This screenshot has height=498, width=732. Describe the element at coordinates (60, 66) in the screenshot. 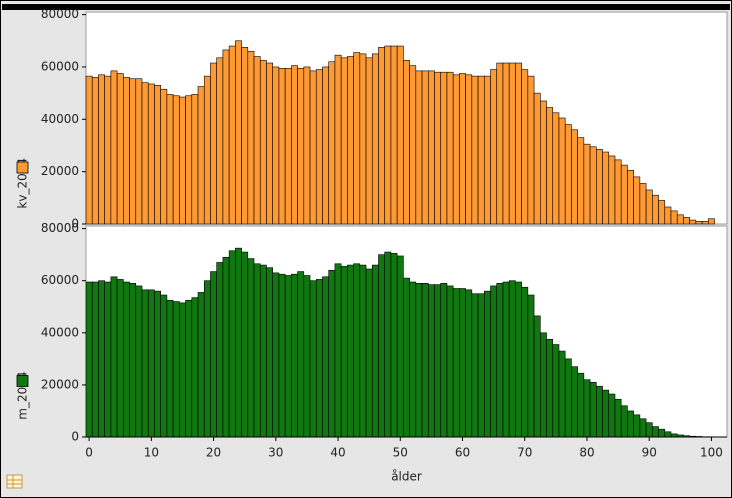

I see `y-tick-label: 60000` at that location.